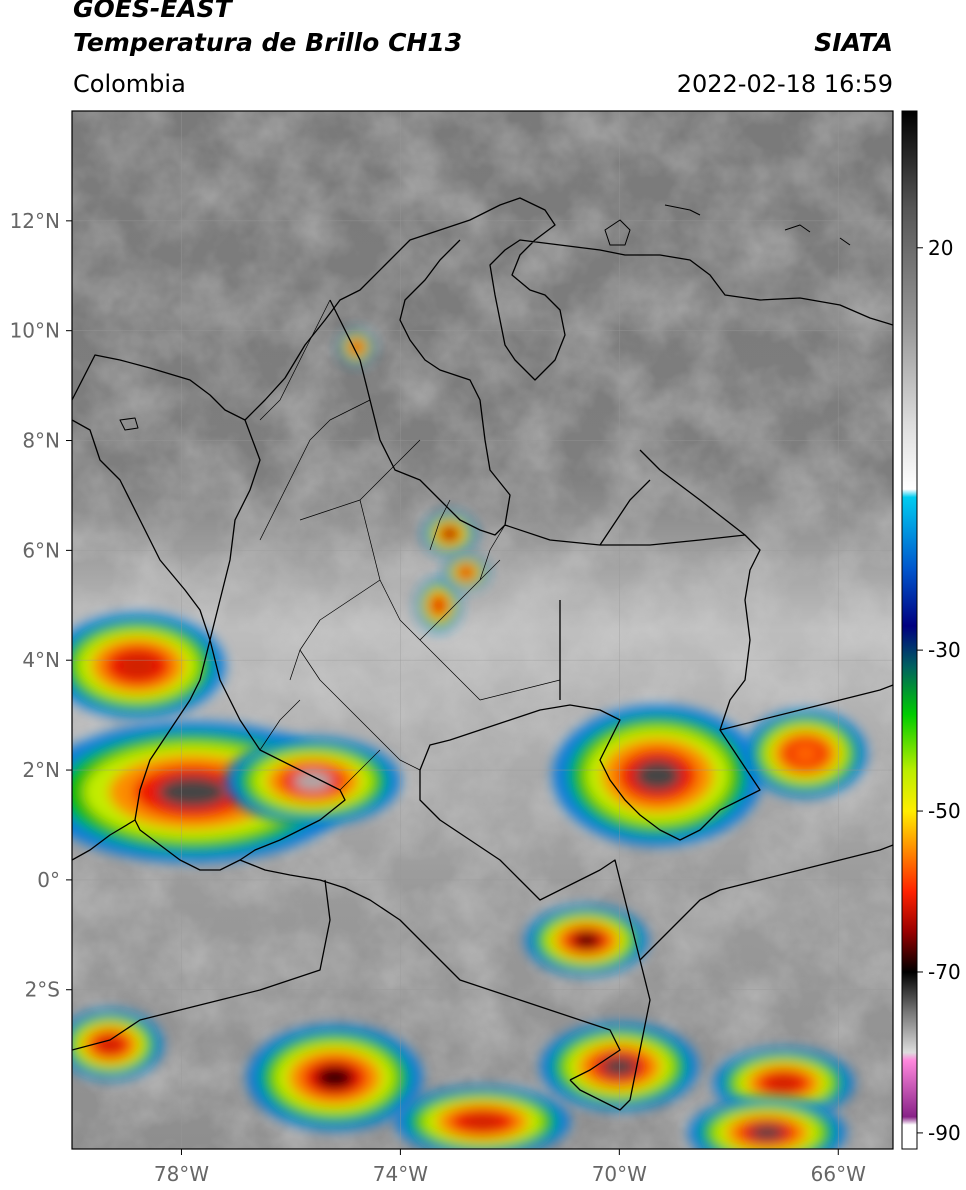 The width and height of the screenshot is (966, 1190). I want to click on ecuador-peru-border, so click(430, 970).